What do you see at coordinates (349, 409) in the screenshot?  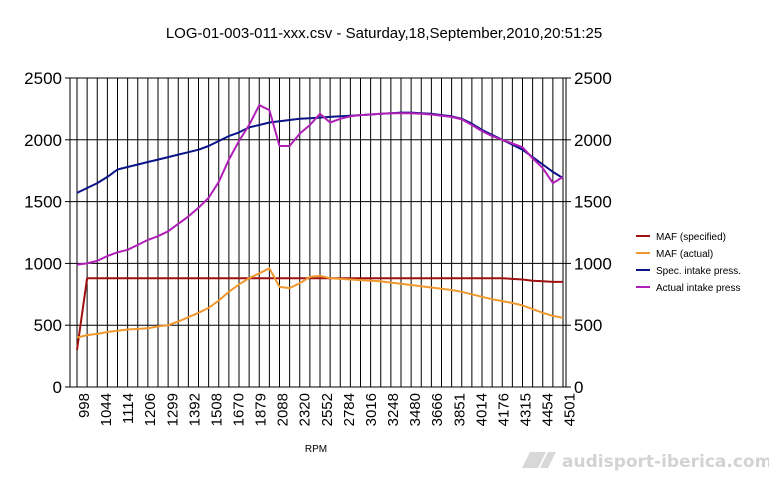 I see `x-tick-label: 2784` at bounding box center [349, 409].